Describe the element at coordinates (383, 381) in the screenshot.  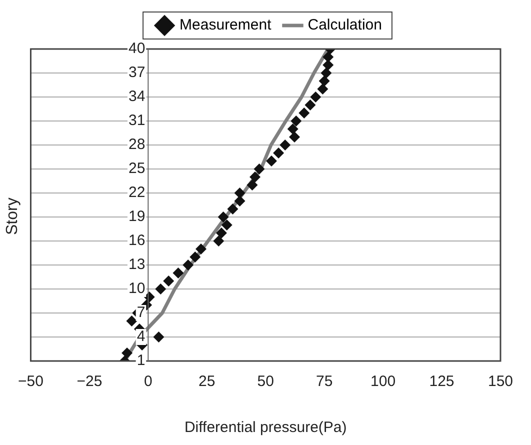
I see `x-tick-label: 100` at that location.